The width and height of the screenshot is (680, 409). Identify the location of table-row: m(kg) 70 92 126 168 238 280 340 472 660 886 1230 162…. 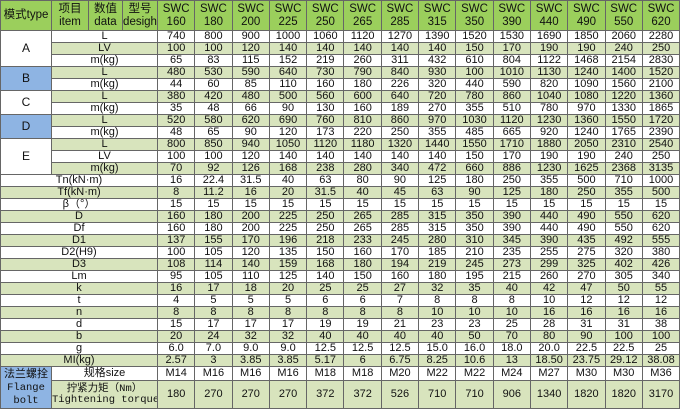
(340, 168).